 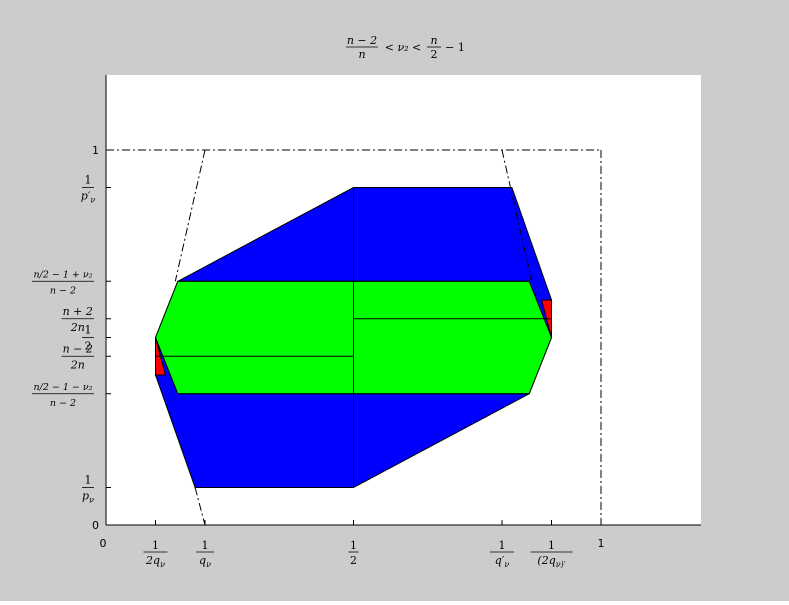 I want to click on y-tick-label-one: 1, so click(x=95, y=150).